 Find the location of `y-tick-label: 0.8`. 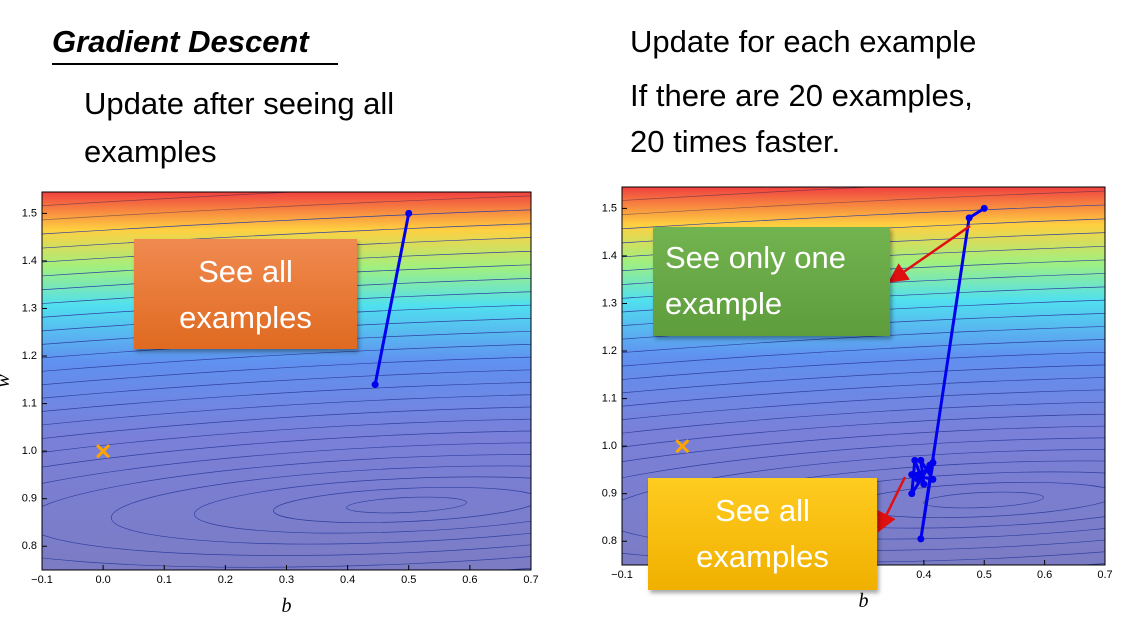

y-tick-label: 0.8 is located at coordinates (609, 541).